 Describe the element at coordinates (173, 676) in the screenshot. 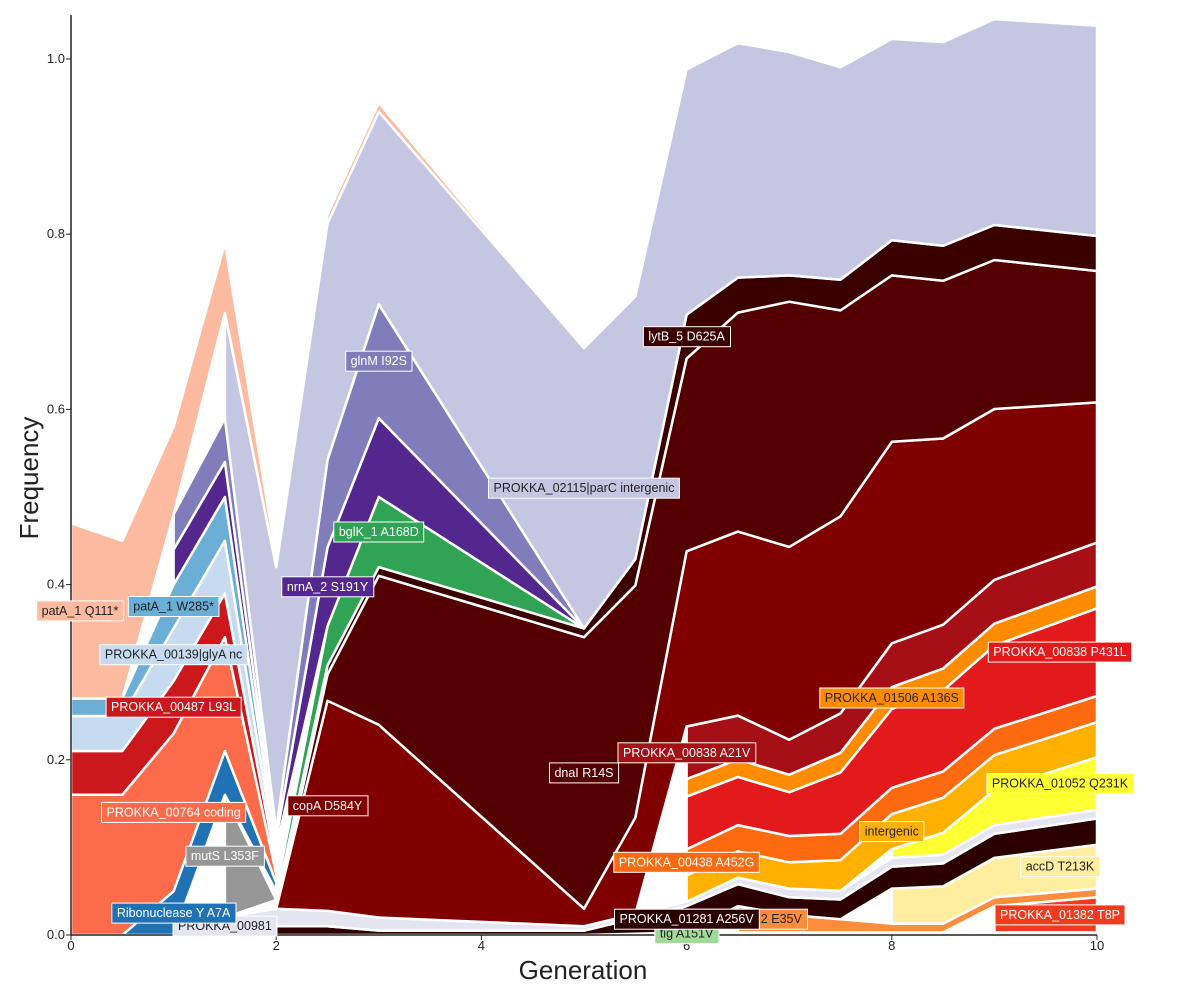

I see `area-pata-1-w285` at that location.